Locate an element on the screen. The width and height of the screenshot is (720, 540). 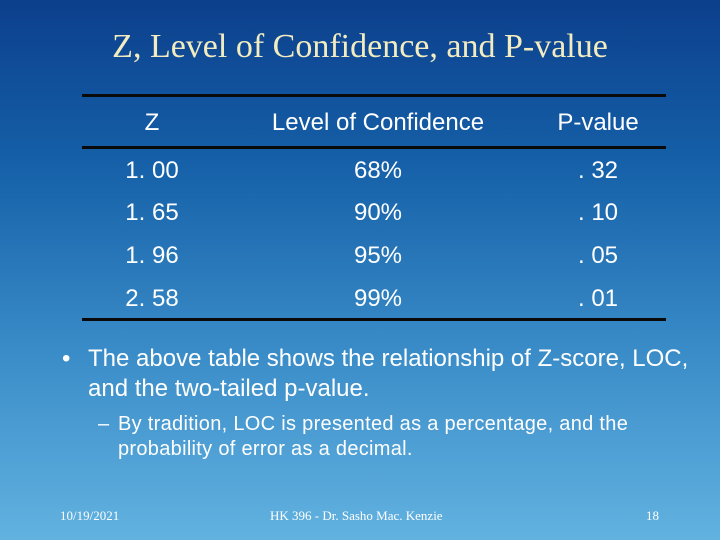
cell-p-value: . 10 is located at coordinates (598, 212).